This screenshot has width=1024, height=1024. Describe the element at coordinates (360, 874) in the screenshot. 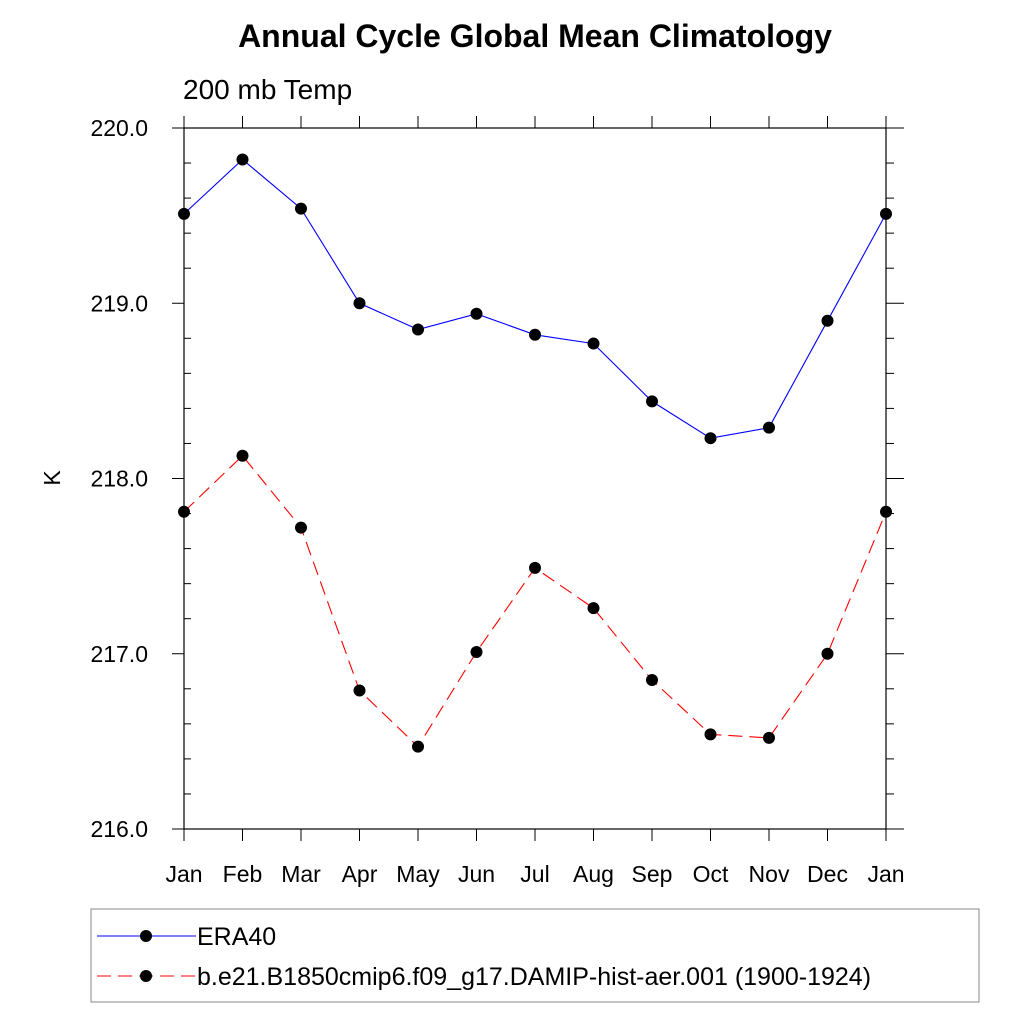

I see `x-tick-label: Apr` at that location.